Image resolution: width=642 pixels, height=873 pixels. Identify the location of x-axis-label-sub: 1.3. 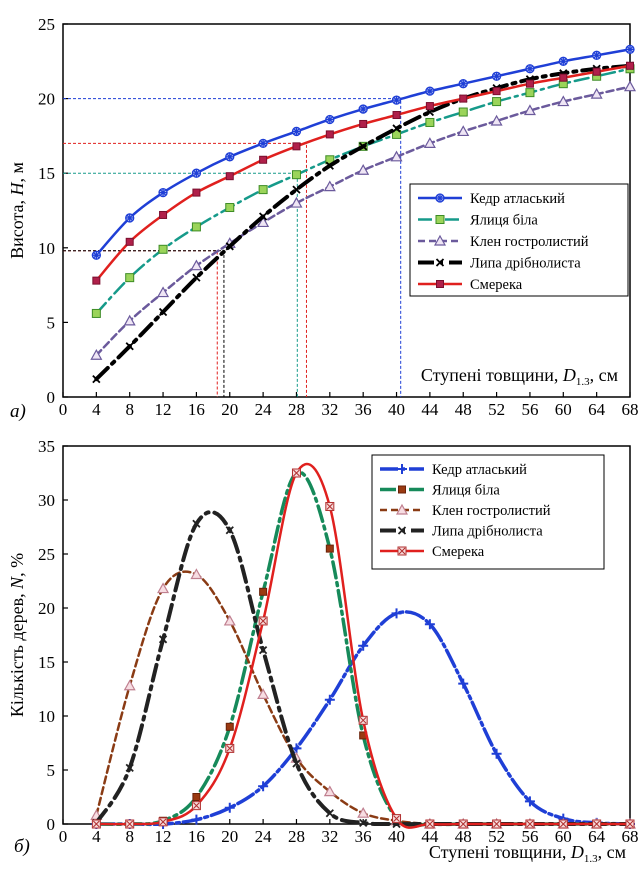
(583, 382).